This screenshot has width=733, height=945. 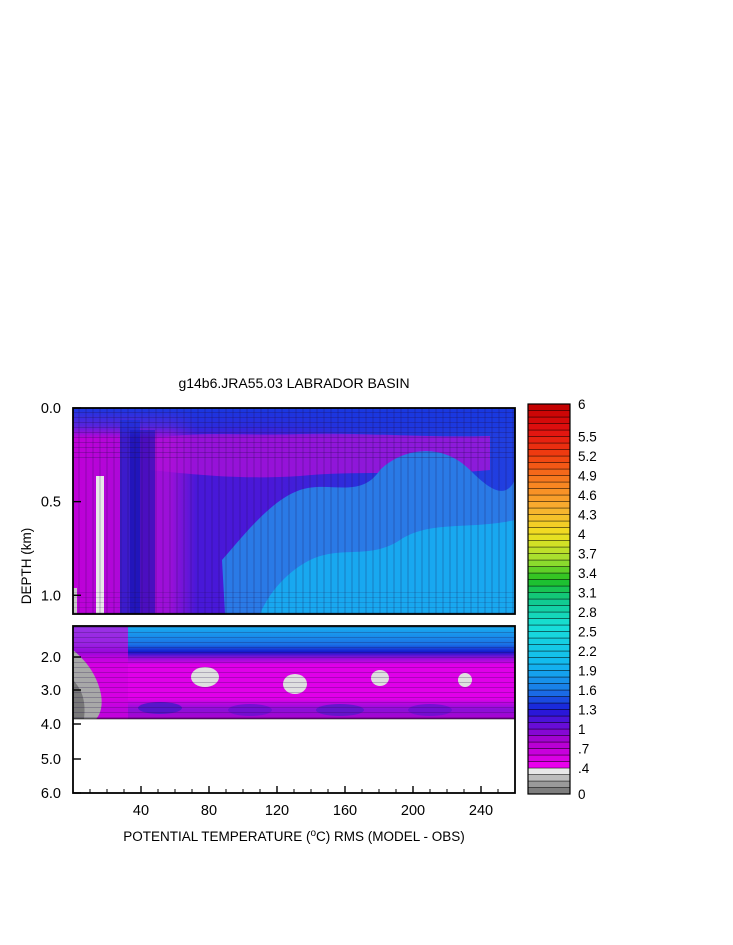 I want to click on colorbar-label: 4.3, so click(x=587, y=515).